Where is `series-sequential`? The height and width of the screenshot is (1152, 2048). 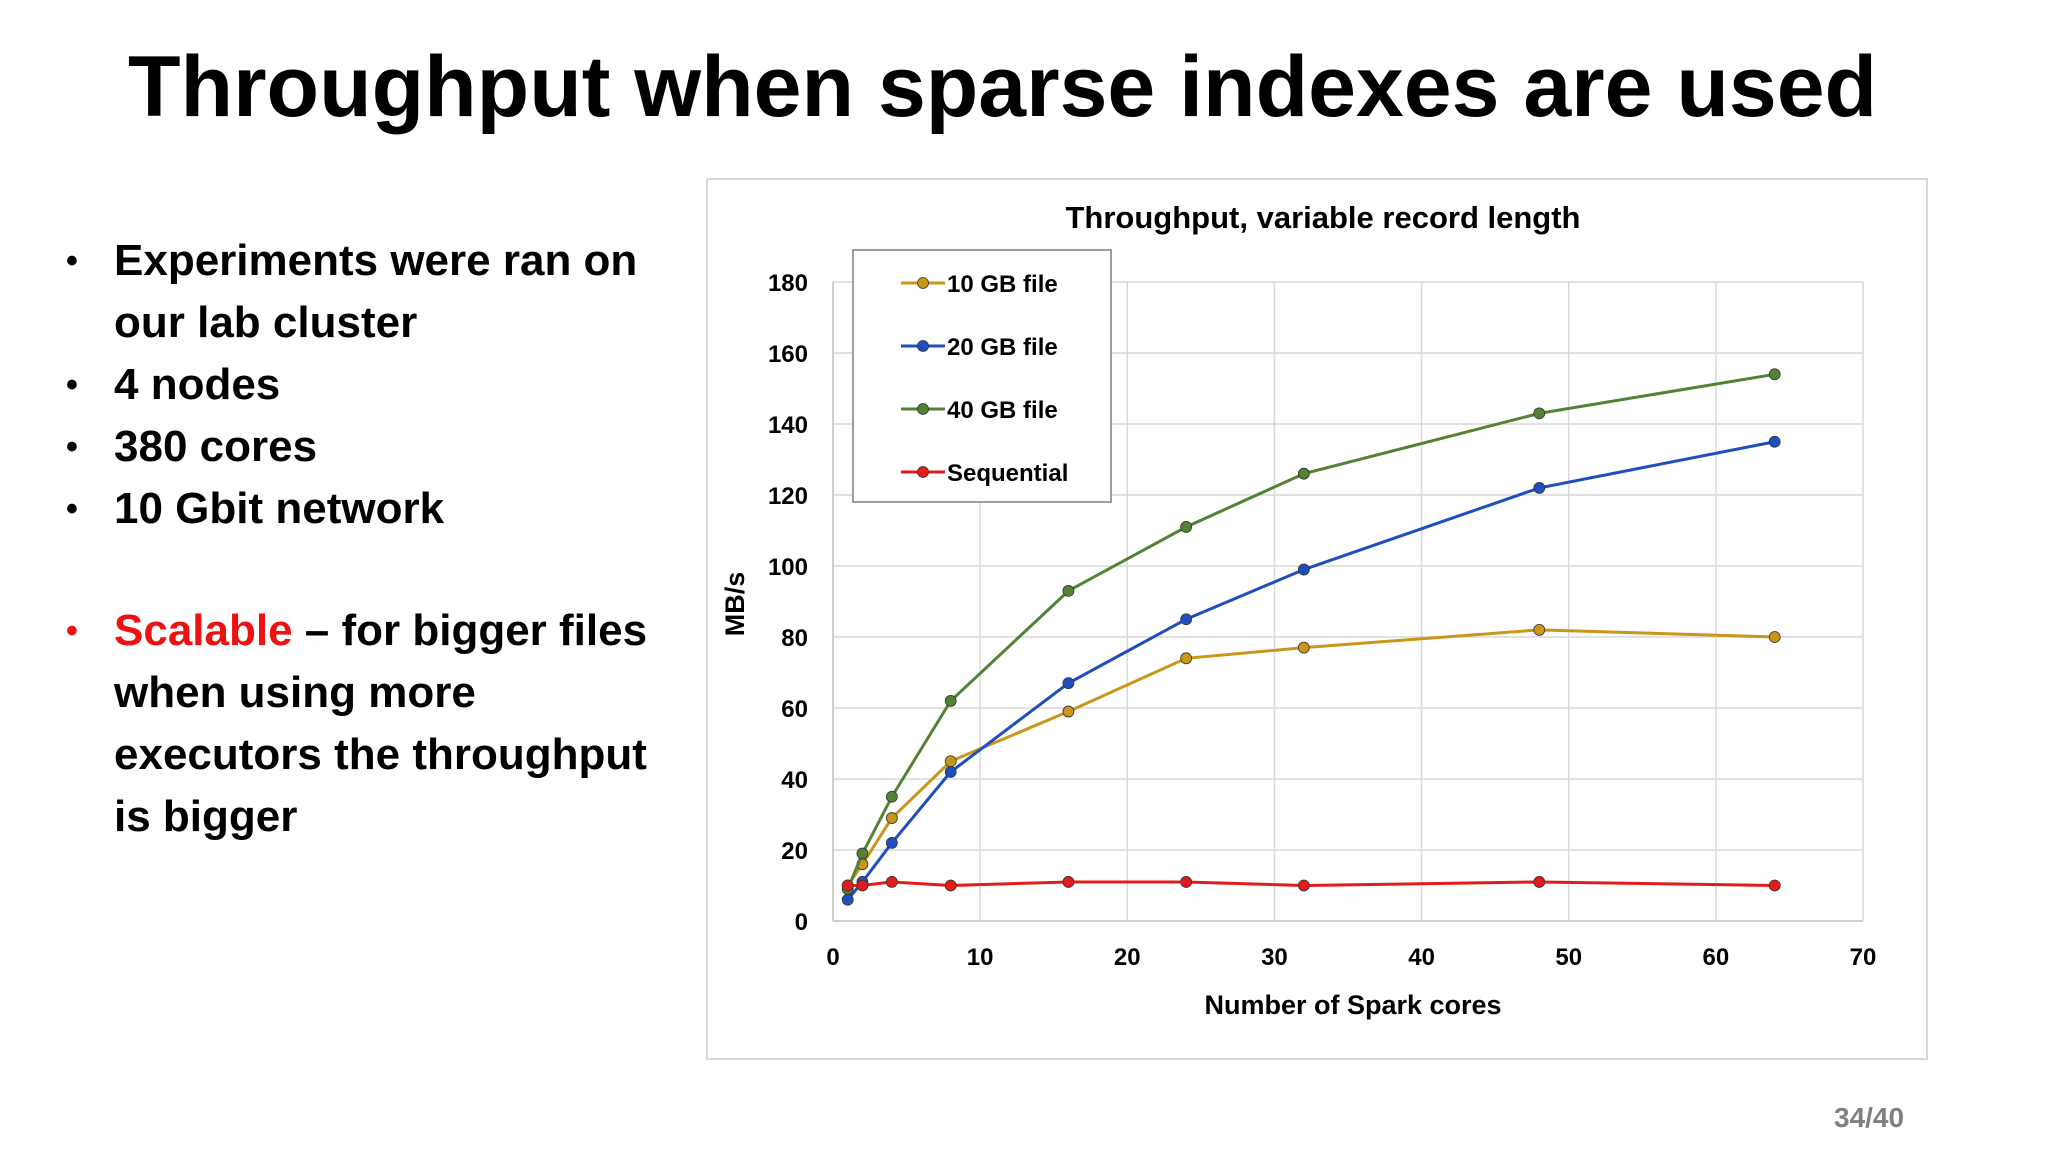
series-sequential is located at coordinates (1311, 884).